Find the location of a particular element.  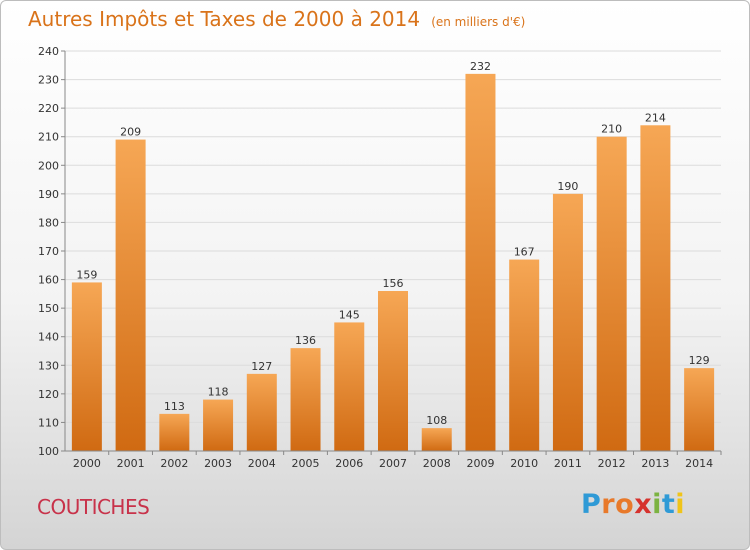

data-label: 190 is located at coordinates (567, 186).